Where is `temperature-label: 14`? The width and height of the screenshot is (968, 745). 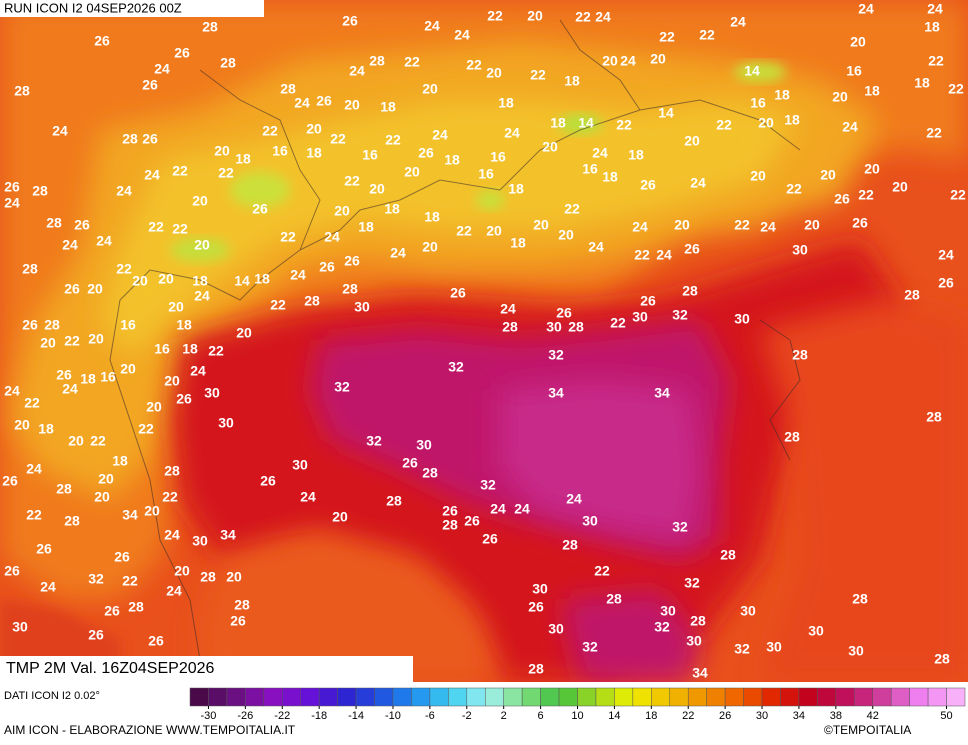 temperature-label: 14 is located at coordinates (752, 71).